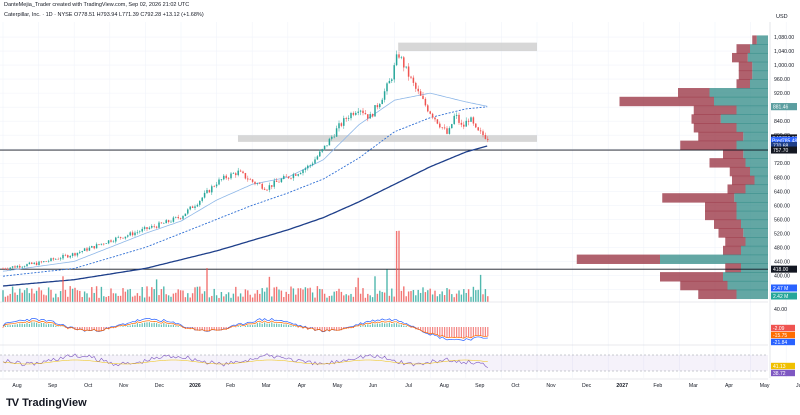  I want to click on x-tick-label: Mar, so click(693, 386).